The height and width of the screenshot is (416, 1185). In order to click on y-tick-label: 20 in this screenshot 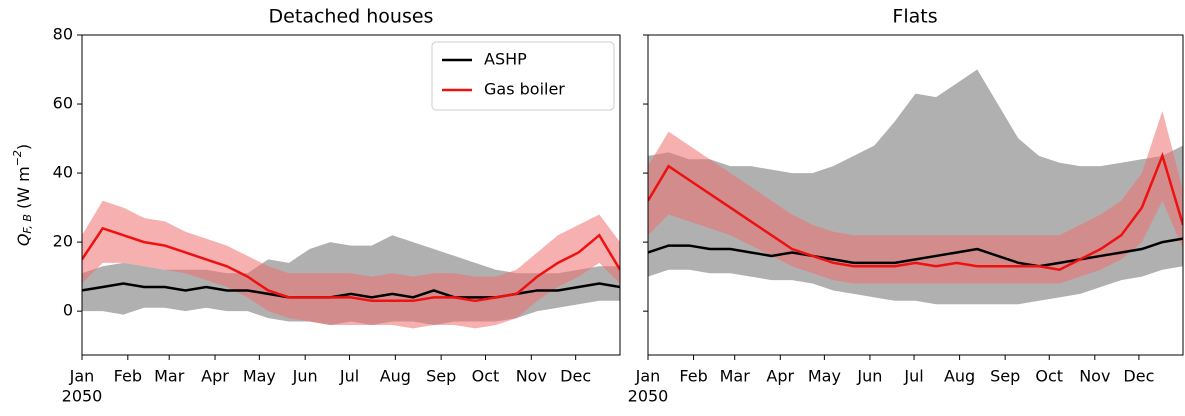, I will do `click(63, 241)`.